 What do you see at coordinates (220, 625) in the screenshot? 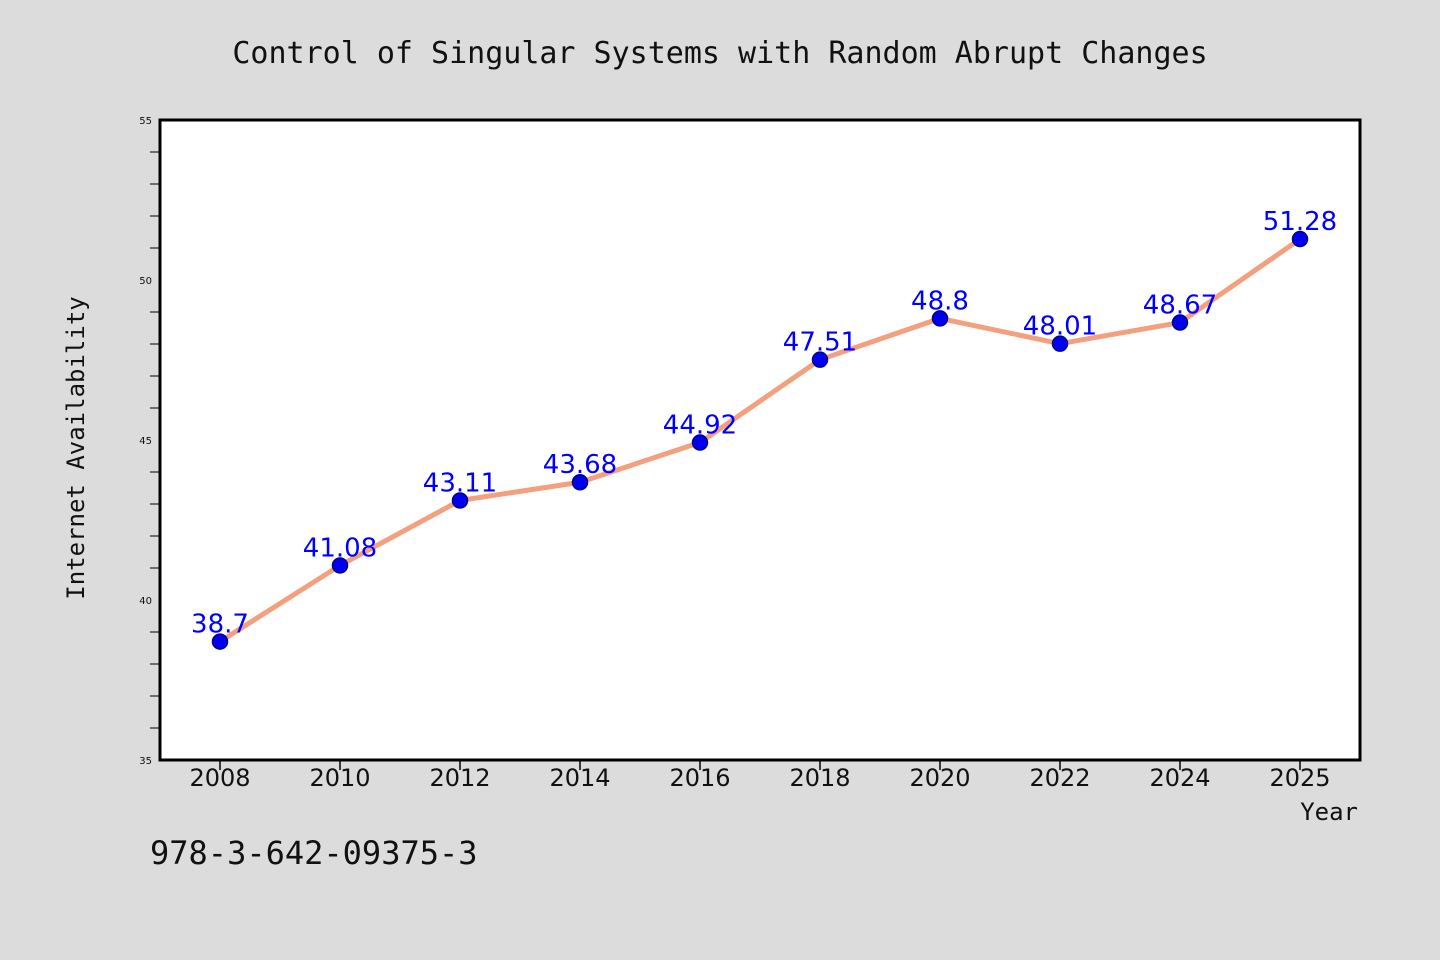
I see `data-label: 38.7` at bounding box center [220, 625].